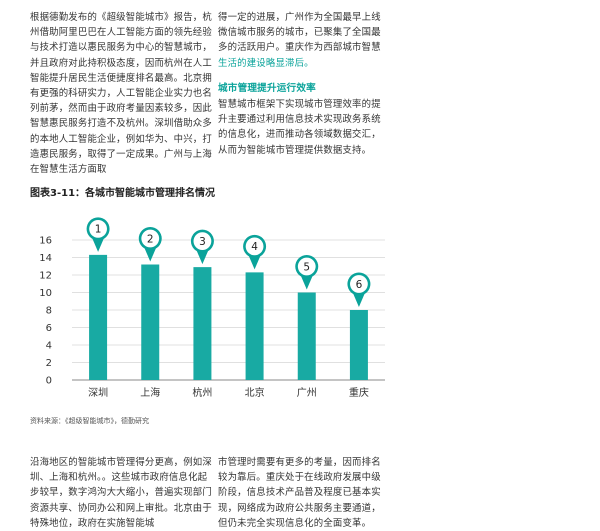 Image resolution: width=600 pixels, height=531 pixels. Describe the element at coordinates (228, 392) in the screenshot. I see `x-axis-ticks: 深圳 上海 杭州 北京 广州 重庆` at that location.